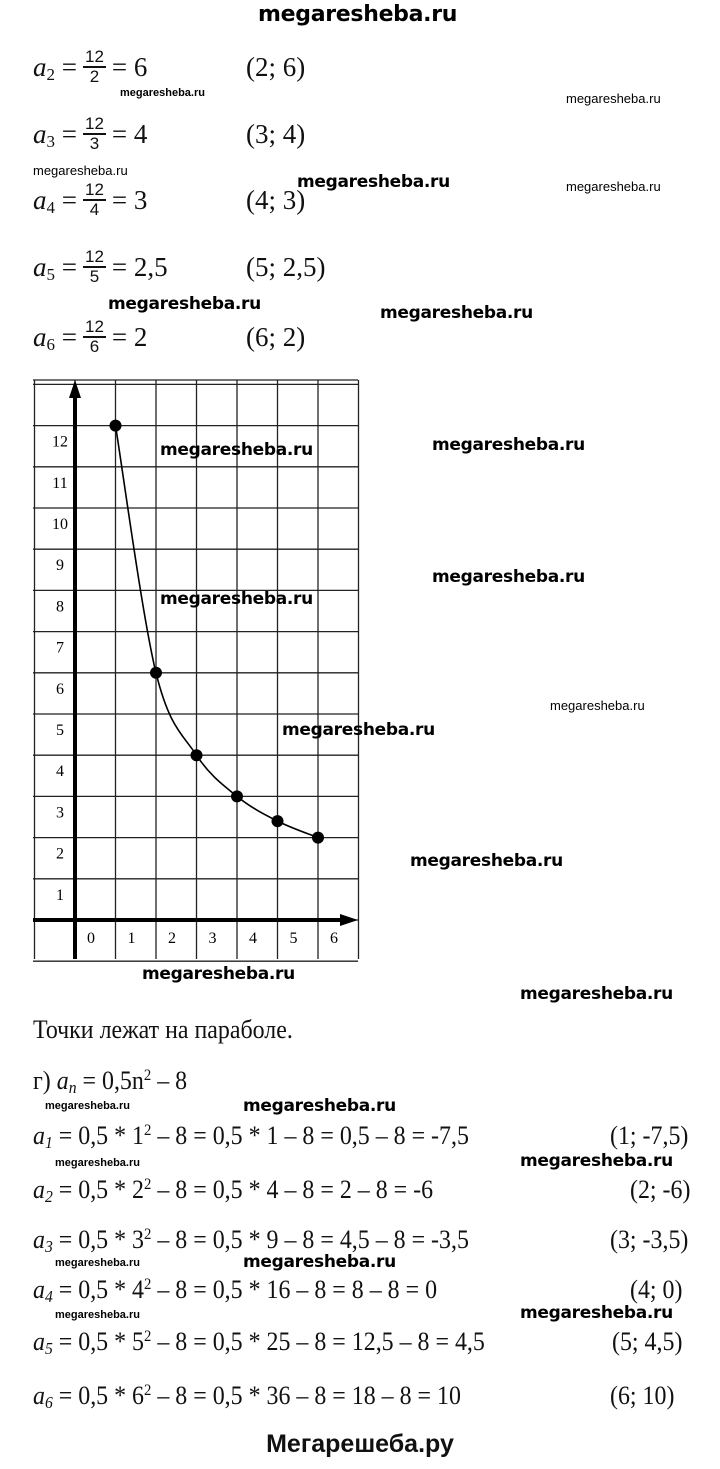 The height and width of the screenshot is (1469, 720). What do you see at coordinates (276, 134) in the screenshot?
I see `point: (3; 4)` at bounding box center [276, 134].